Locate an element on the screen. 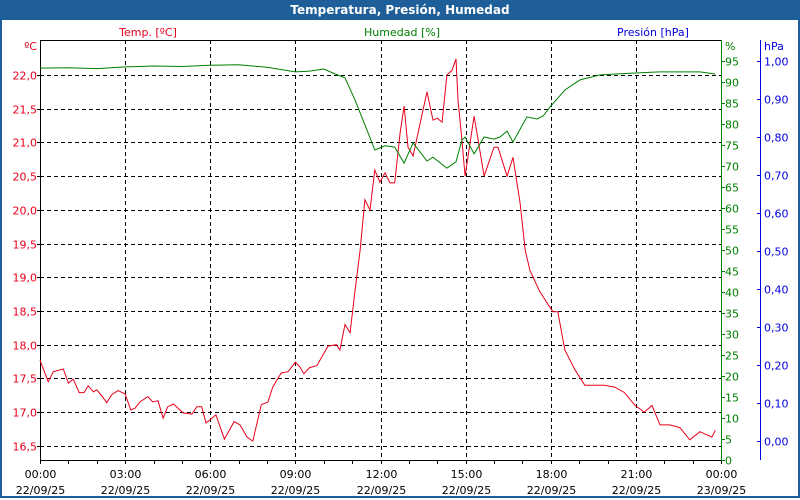 Image resolution: width=800 pixels, height=500 pixels. x-tick-time: 06:00 is located at coordinates (211, 474).